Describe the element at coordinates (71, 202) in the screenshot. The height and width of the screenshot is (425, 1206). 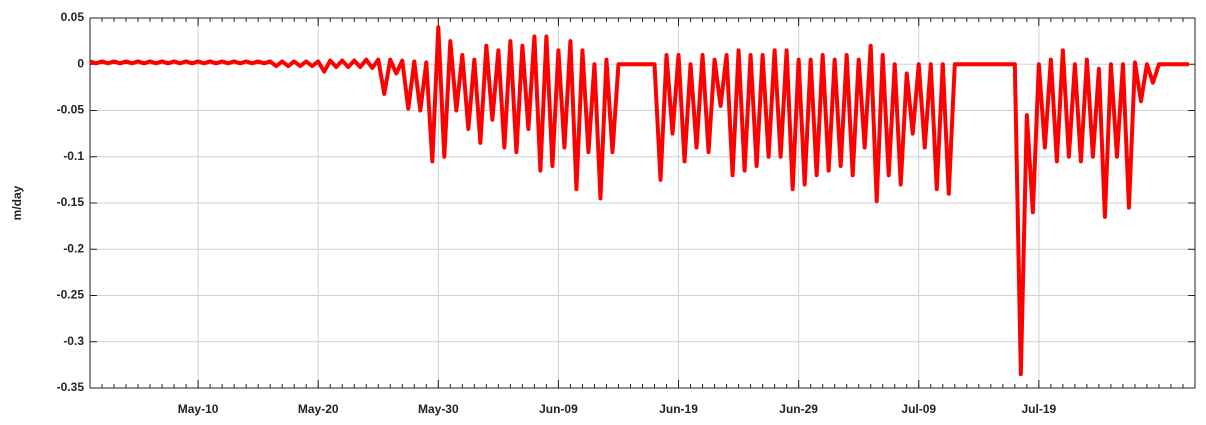
I see `y-tick-label: -0.15` at that location.